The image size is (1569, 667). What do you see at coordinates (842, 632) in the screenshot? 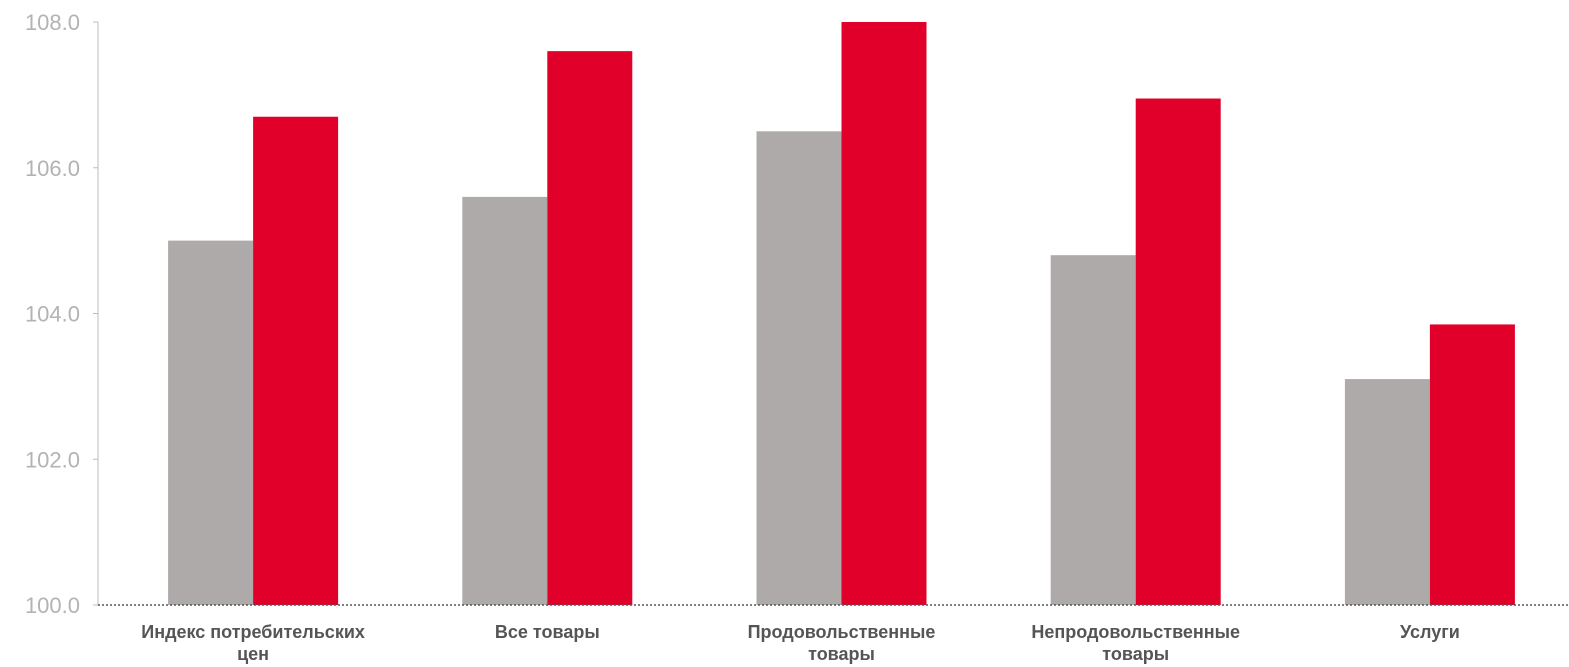
I see `x-category-label-line: Продовольственные` at bounding box center [842, 632].